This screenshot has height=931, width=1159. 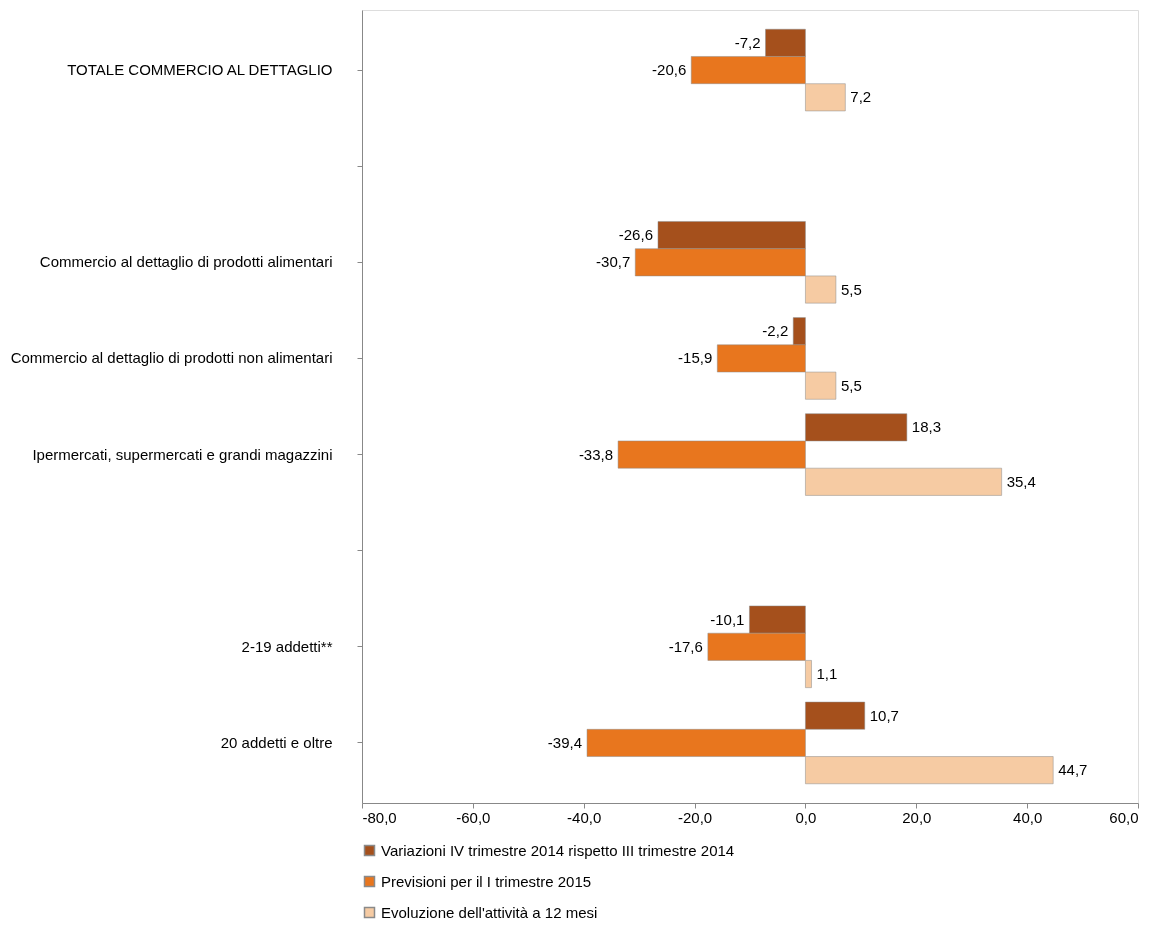 I want to click on data-label: -26,6, so click(x=635, y=235).